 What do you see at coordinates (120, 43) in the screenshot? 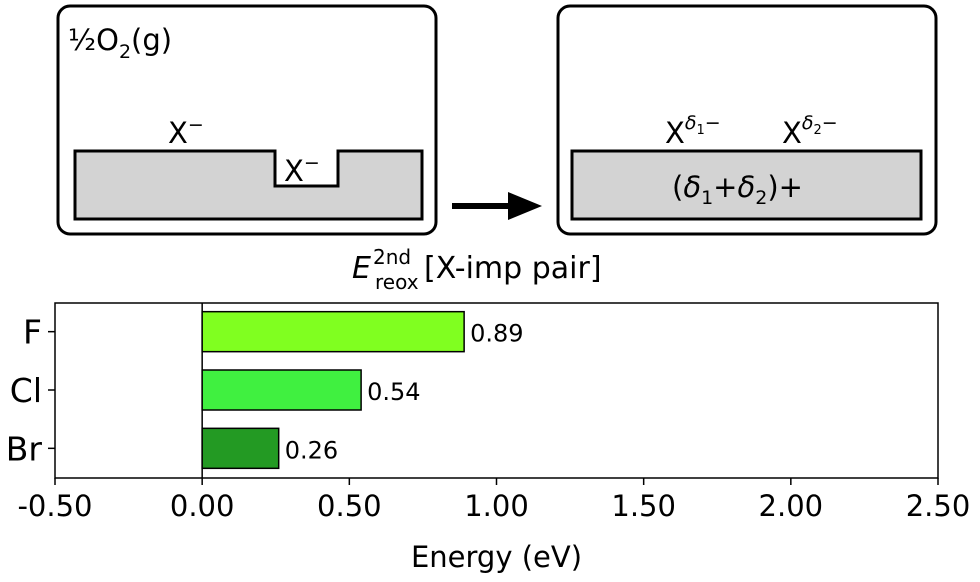
I see `oxygen-gas-label: ½O2(g)` at bounding box center [120, 43].